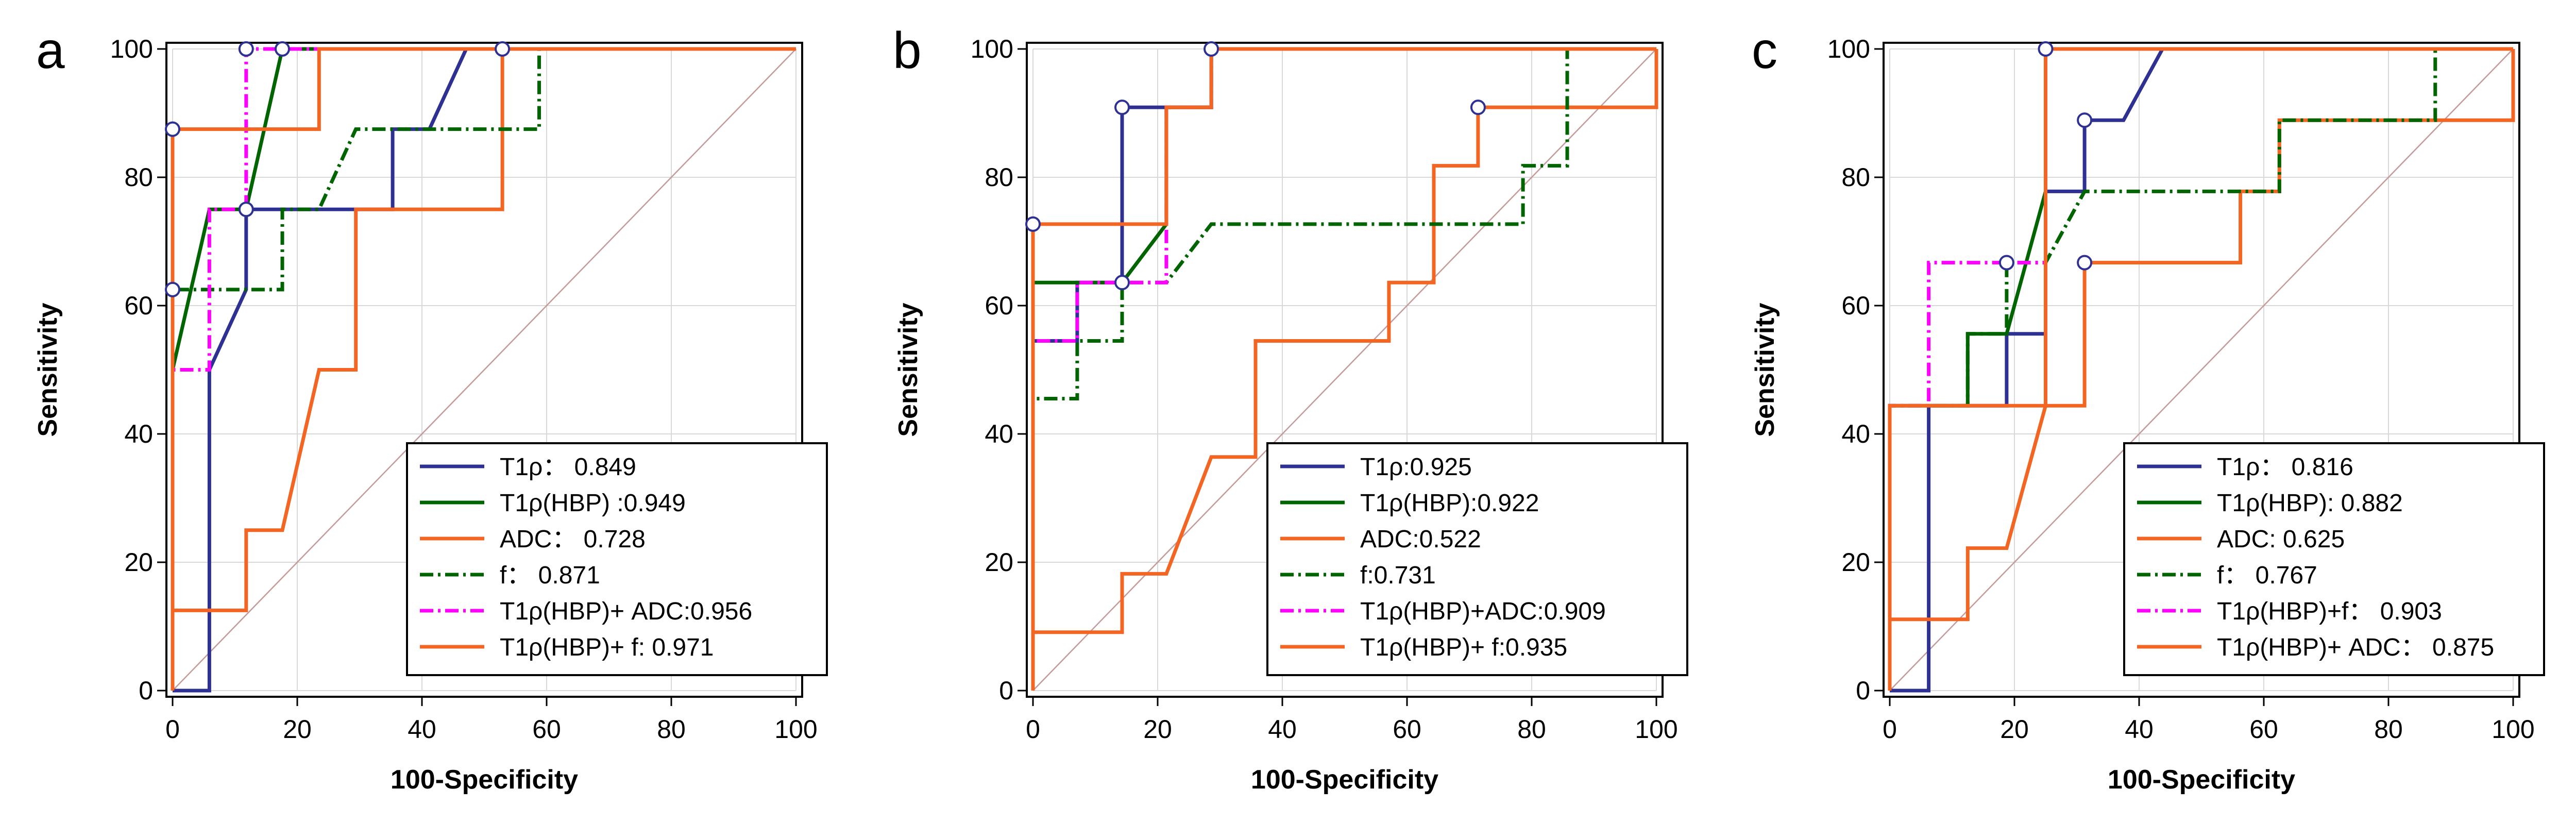 The image size is (2576, 822). Describe the element at coordinates (1420, 539) in the screenshot. I see `legend-entry: ADC:0.522` at that location.